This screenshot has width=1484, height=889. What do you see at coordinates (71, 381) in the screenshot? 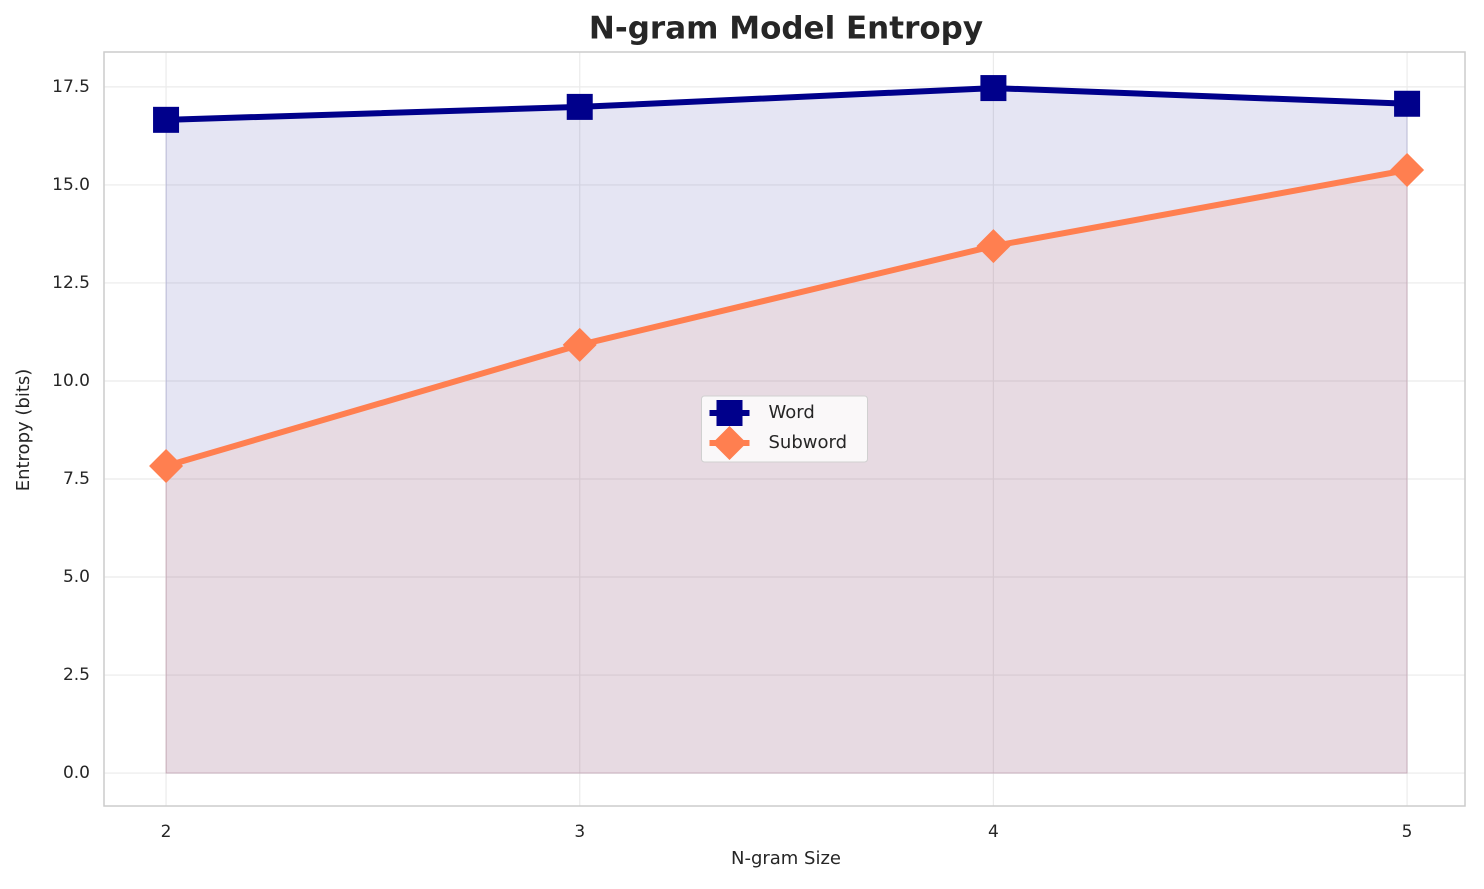
I see `y-tick-label: 10.0` at bounding box center [71, 381].